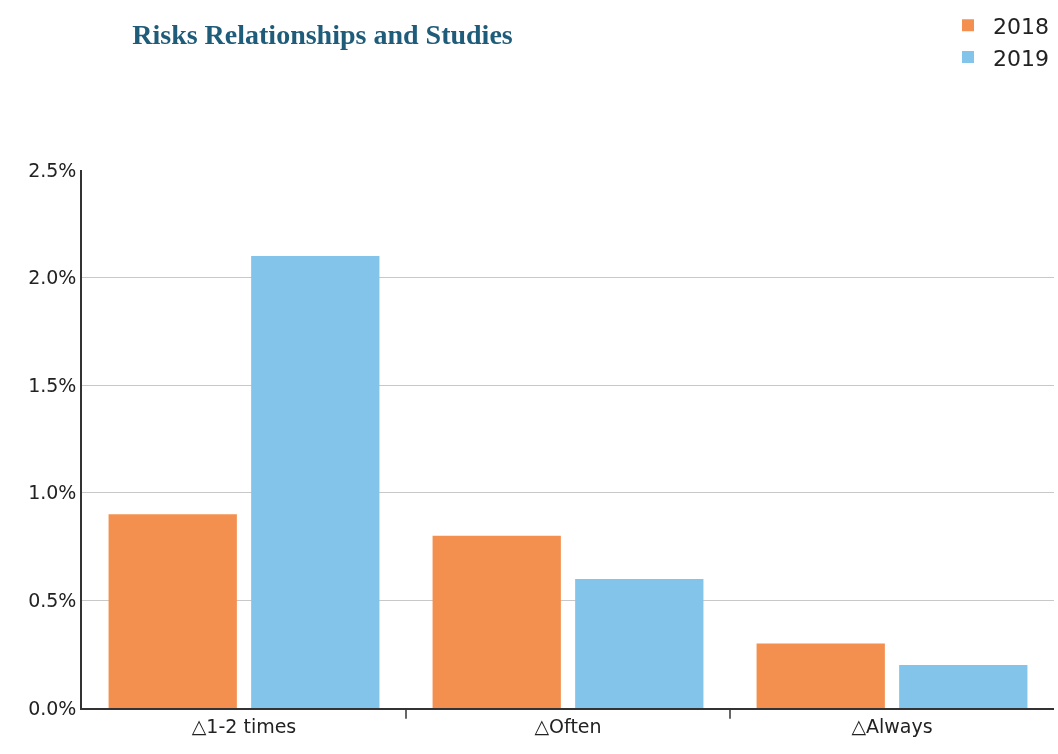  What do you see at coordinates (52, 600) in the screenshot?
I see `y-tick-label: 0.5%` at bounding box center [52, 600].